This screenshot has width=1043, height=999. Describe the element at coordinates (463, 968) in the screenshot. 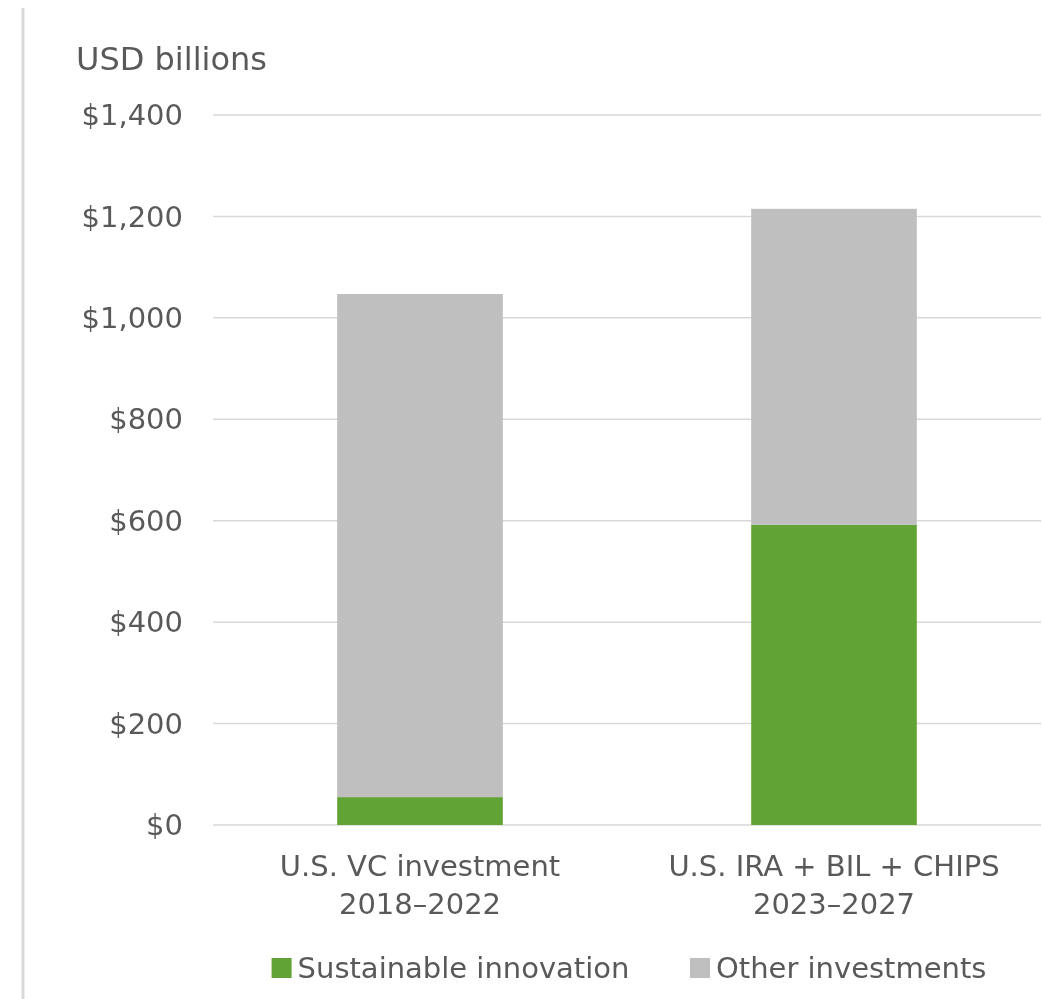

I see `legend-label: Sustainable innovation` at that location.